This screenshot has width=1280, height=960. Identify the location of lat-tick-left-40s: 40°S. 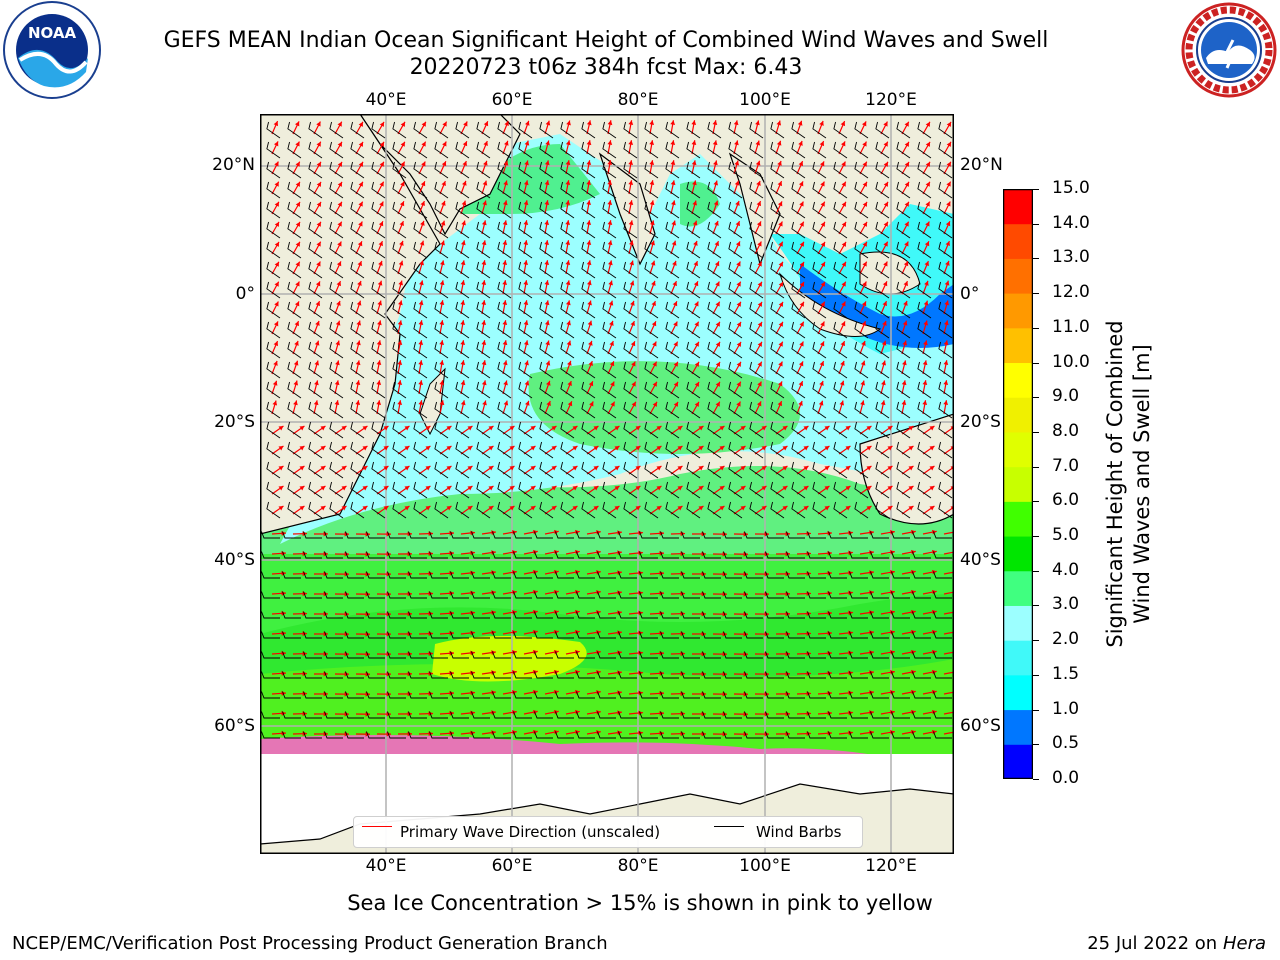
(234, 560).